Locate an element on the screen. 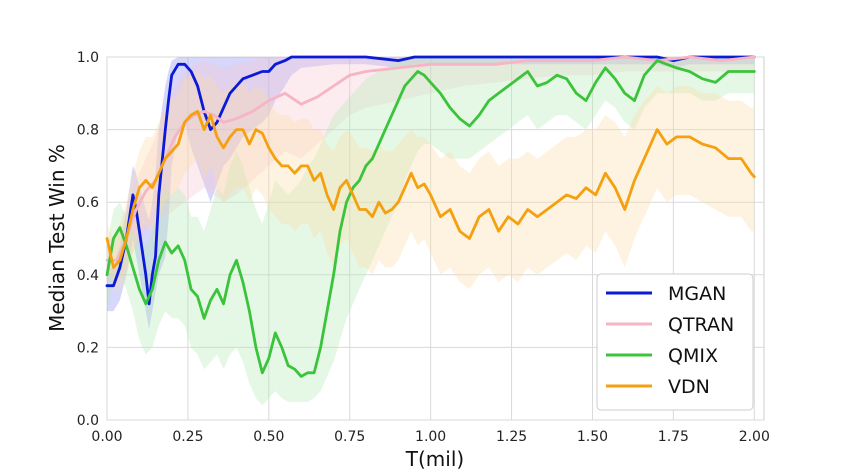 Image resolution: width=850 pixels, height=472 pixels. legend-label-qtran: QTRAN is located at coordinates (701, 325).